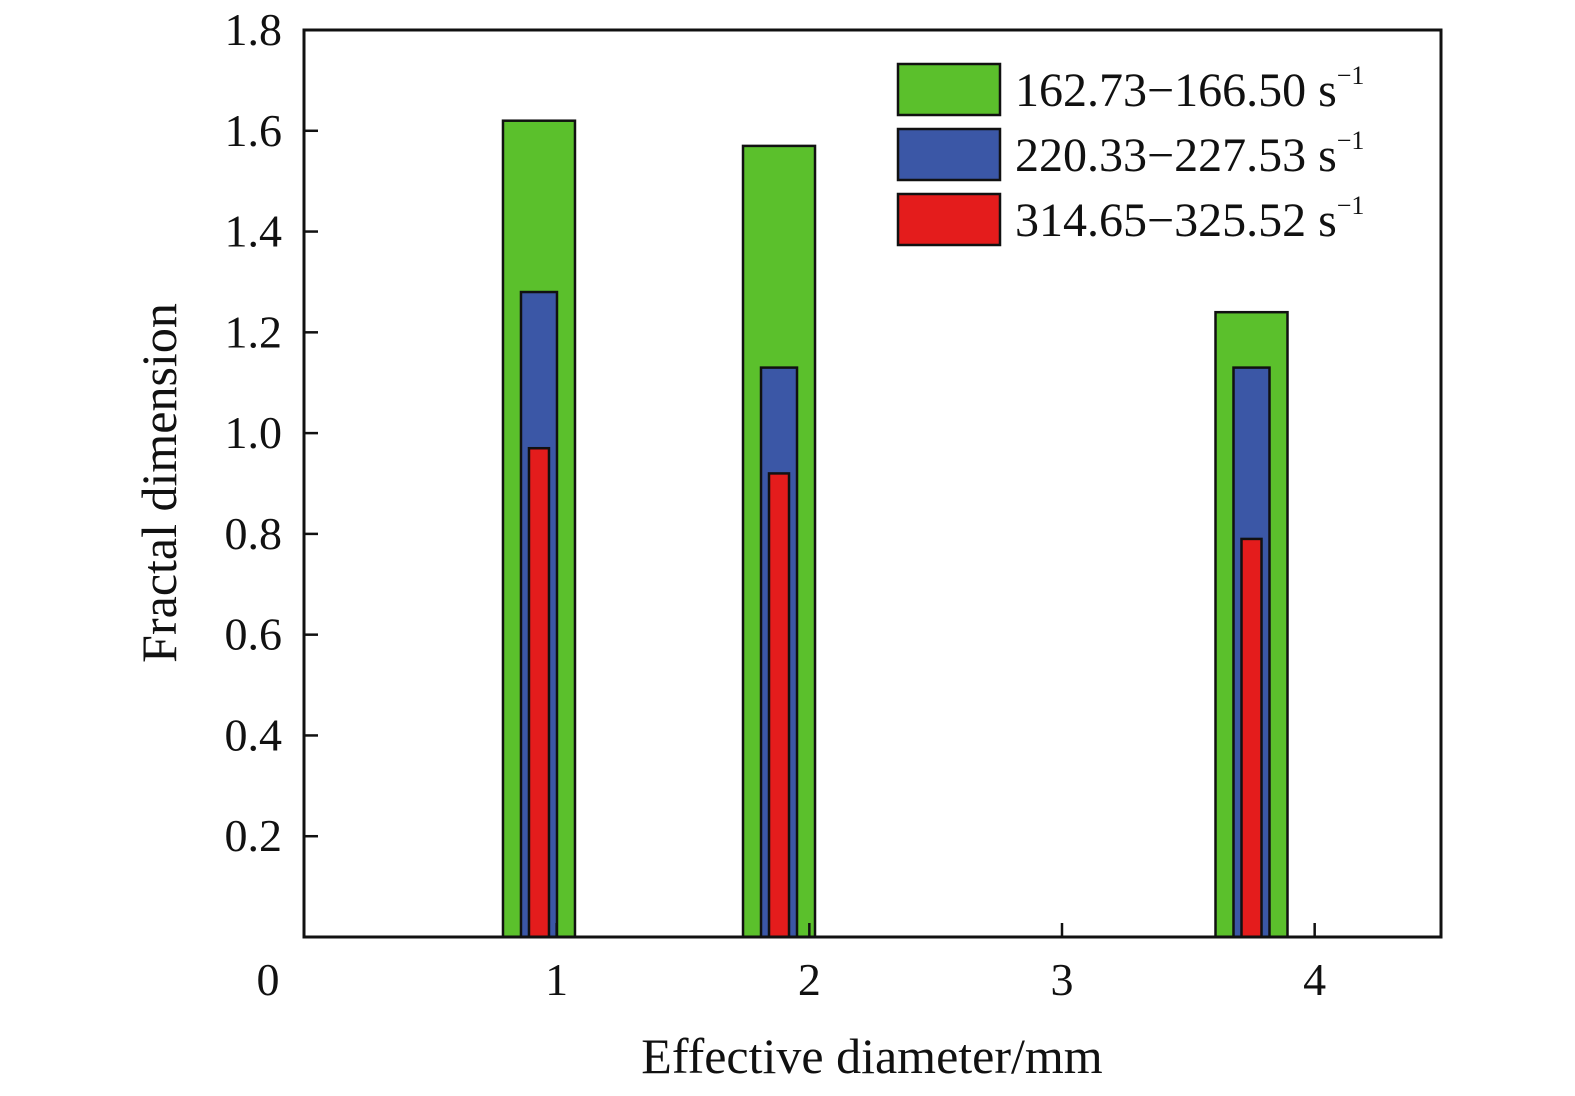  Describe the element at coordinates (254, 533) in the screenshot. I see `y-tick-label-4: 0.8` at that location.